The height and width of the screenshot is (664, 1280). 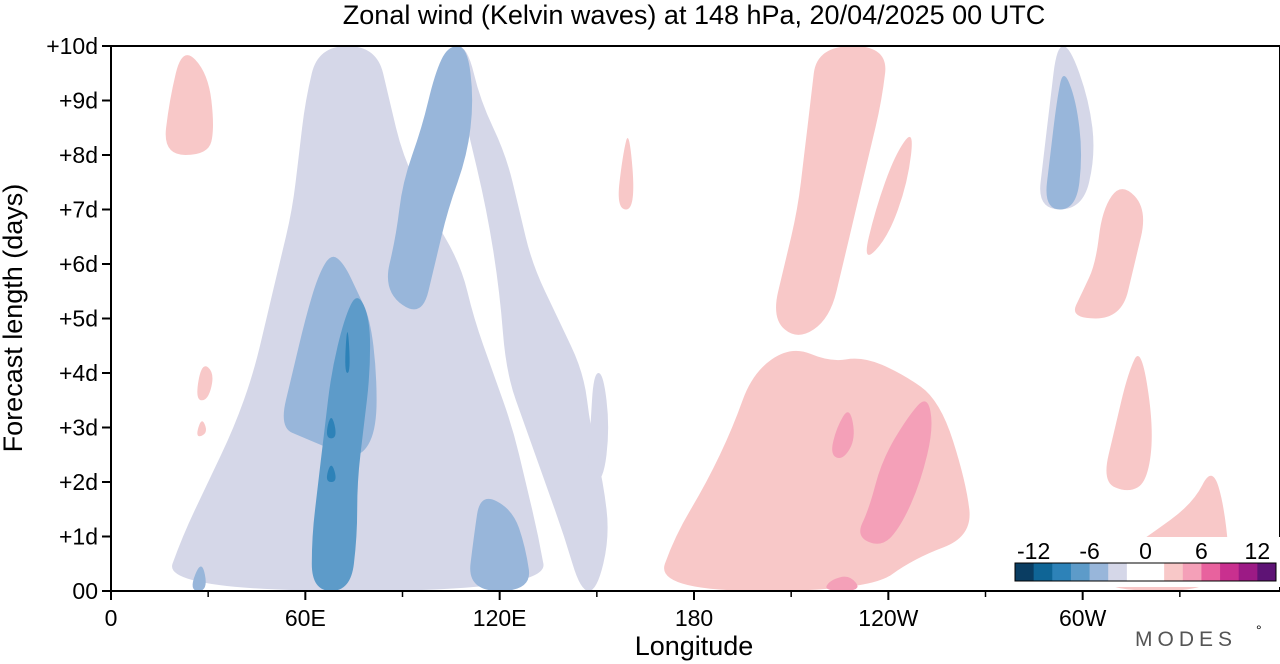 I want to click on y-tick-label: +3d, so click(x=78, y=428).